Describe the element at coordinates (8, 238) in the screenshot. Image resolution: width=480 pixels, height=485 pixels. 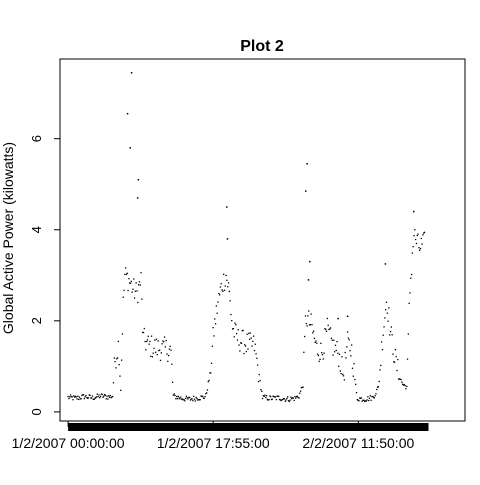
I see `y-axis-label: Global Active Power (kilowatts)` at that location.